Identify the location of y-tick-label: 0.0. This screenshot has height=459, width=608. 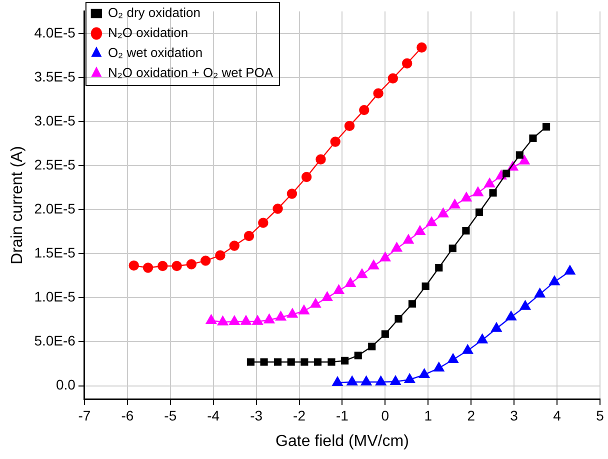
(66, 384).